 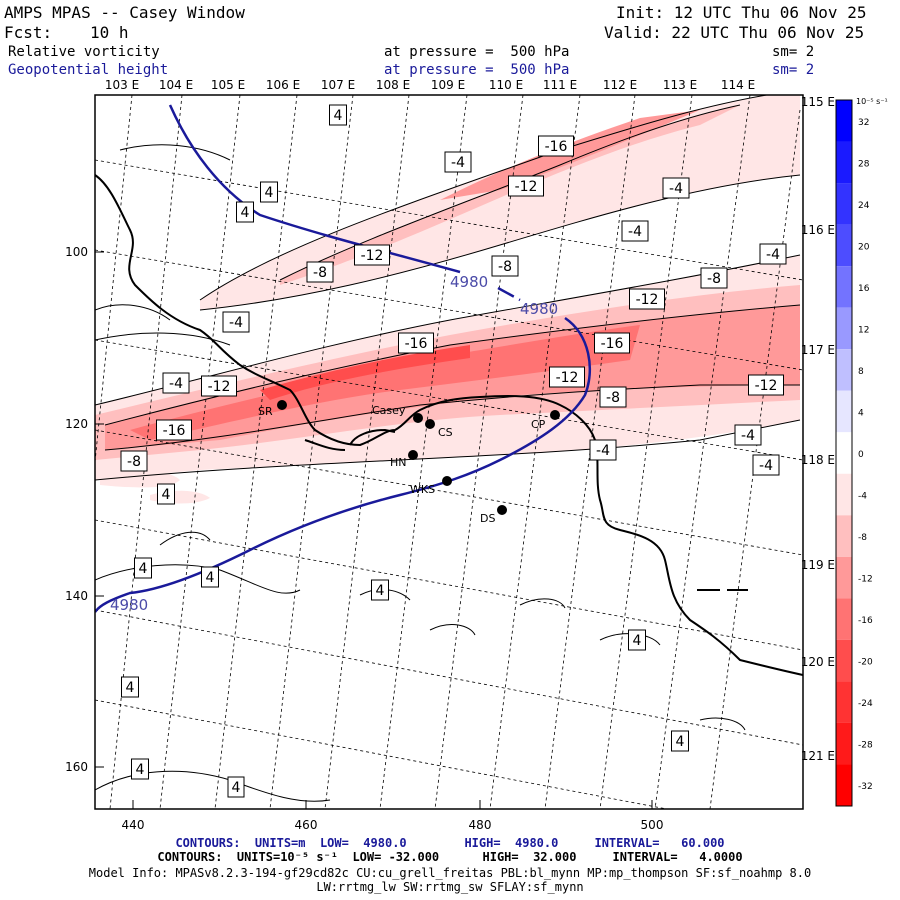 I want to click on top-longitude-label: 109 E, so click(x=448, y=85).